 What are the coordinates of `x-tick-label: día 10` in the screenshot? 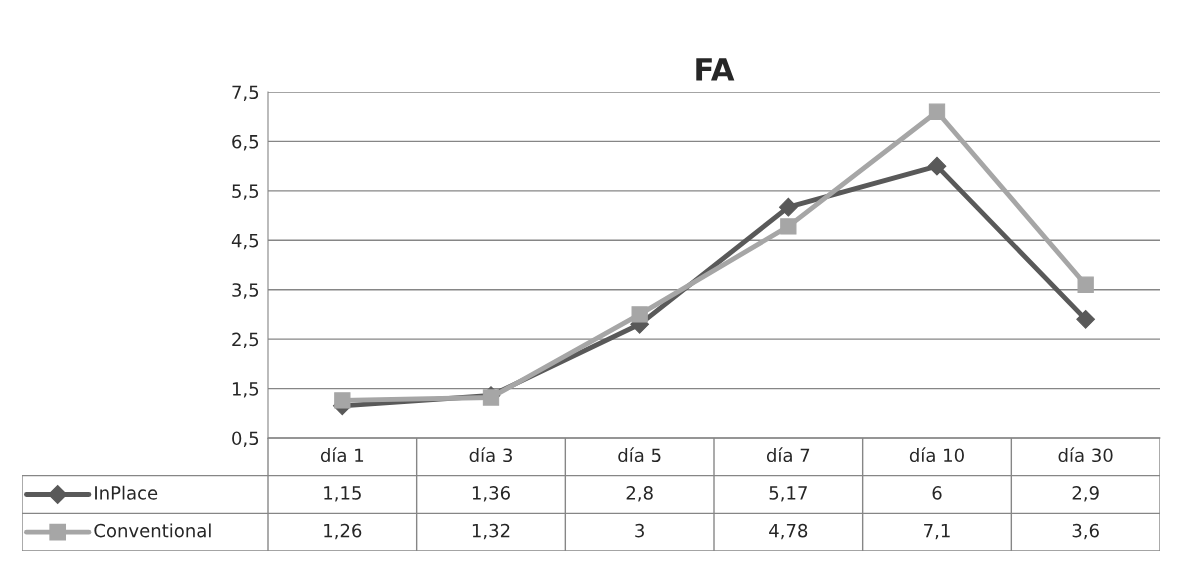 It's located at (936, 455).